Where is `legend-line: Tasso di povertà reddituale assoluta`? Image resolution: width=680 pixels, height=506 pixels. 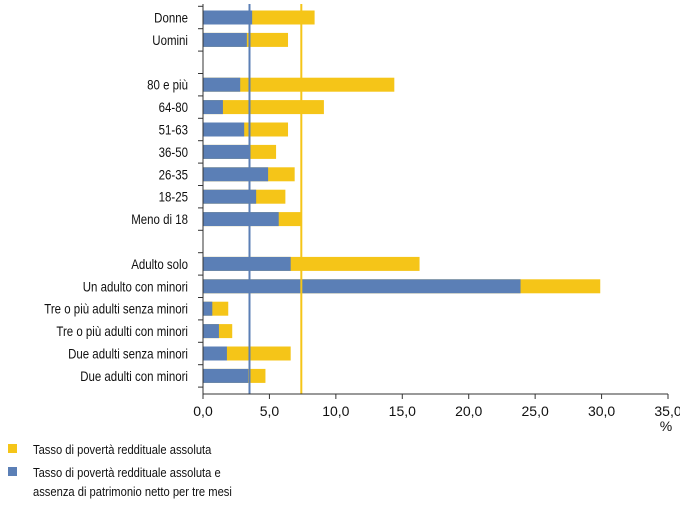
legend-line: Tasso di povertà reddituale assoluta is located at coordinates (122, 449).